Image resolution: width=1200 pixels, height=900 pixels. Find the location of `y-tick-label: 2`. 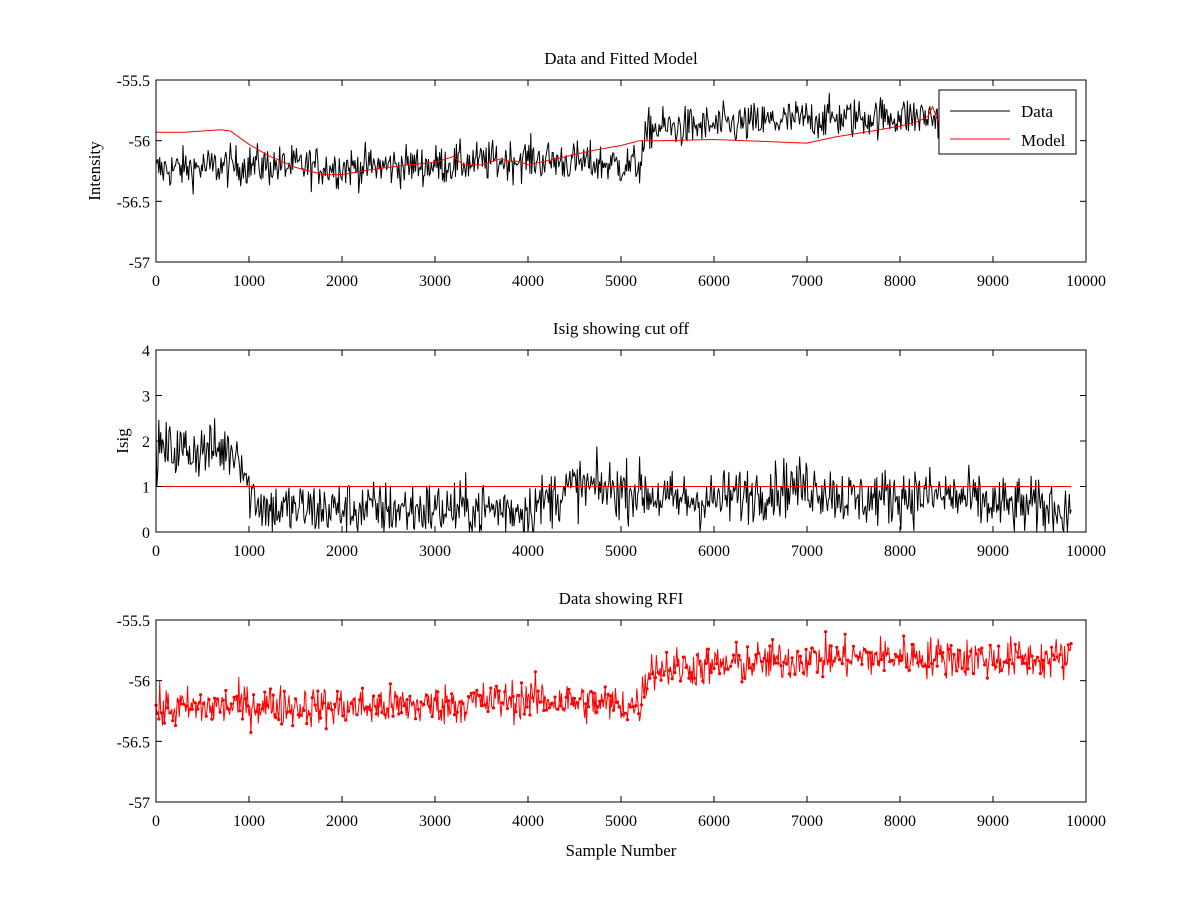

y-tick-label: 2 is located at coordinates (146, 442).